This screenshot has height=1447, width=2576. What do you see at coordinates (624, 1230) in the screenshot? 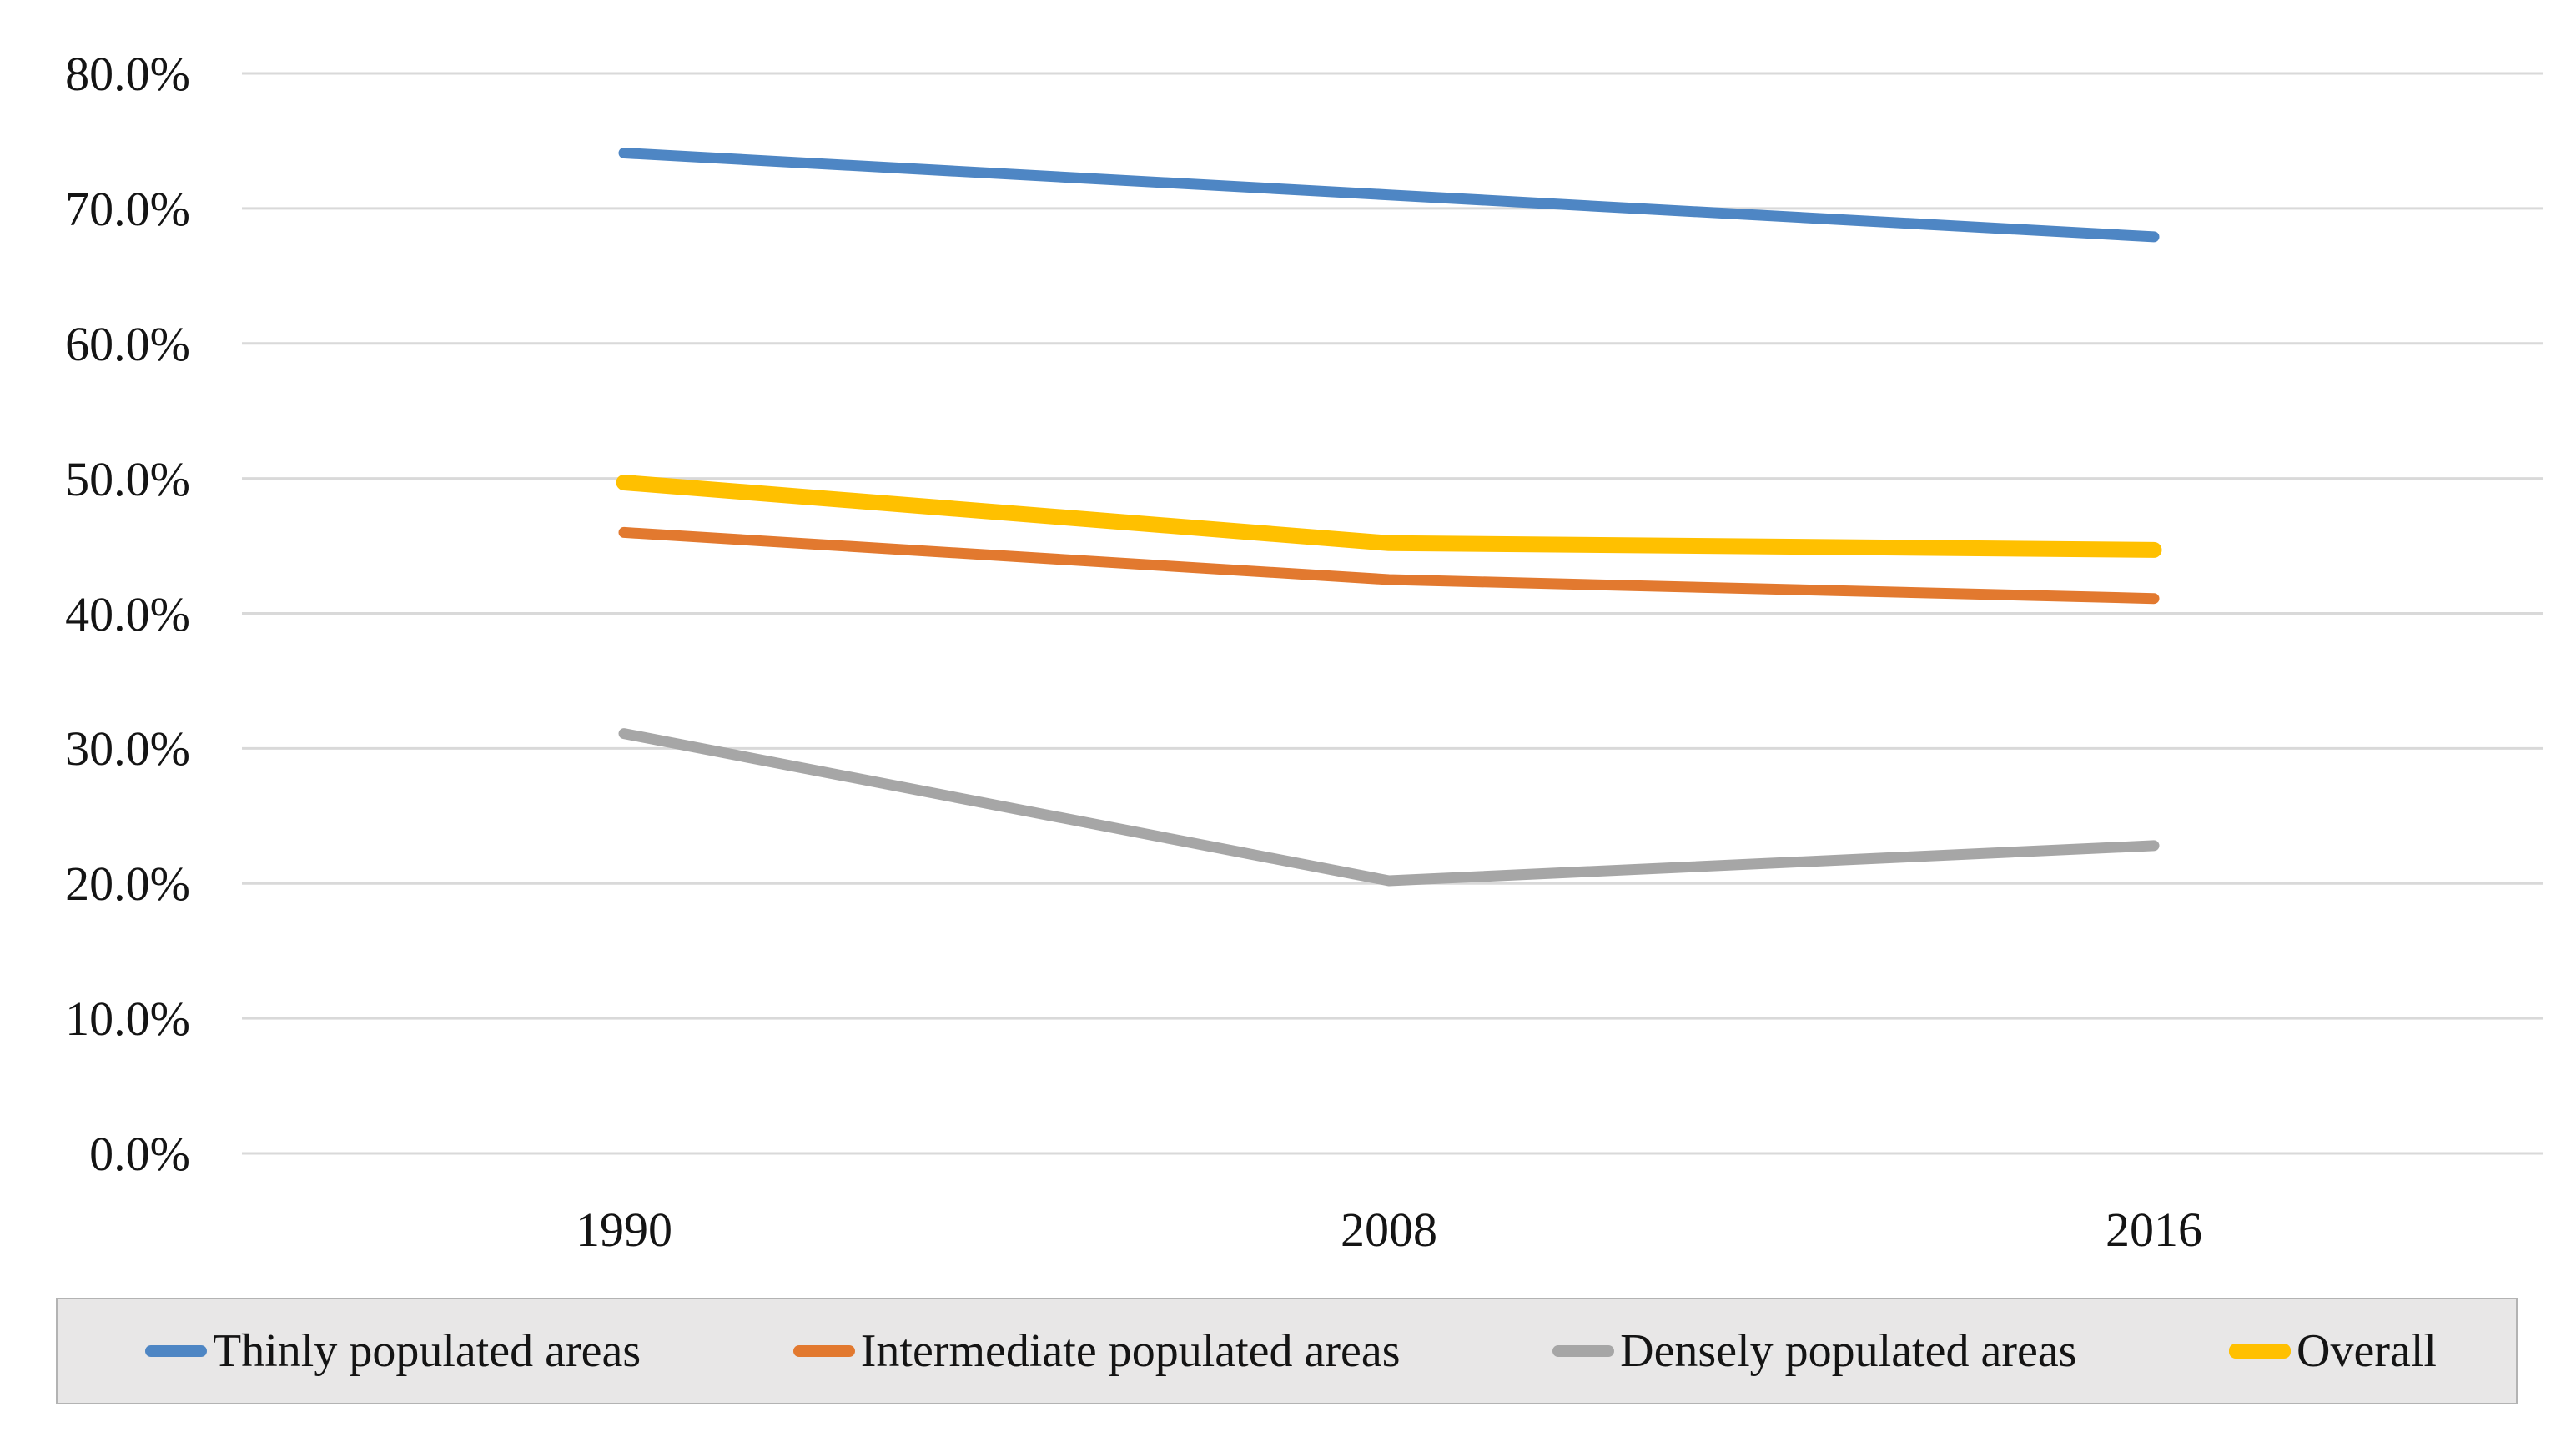
I see `x-axis-tick-label: 1990` at bounding box center [624, 1230].